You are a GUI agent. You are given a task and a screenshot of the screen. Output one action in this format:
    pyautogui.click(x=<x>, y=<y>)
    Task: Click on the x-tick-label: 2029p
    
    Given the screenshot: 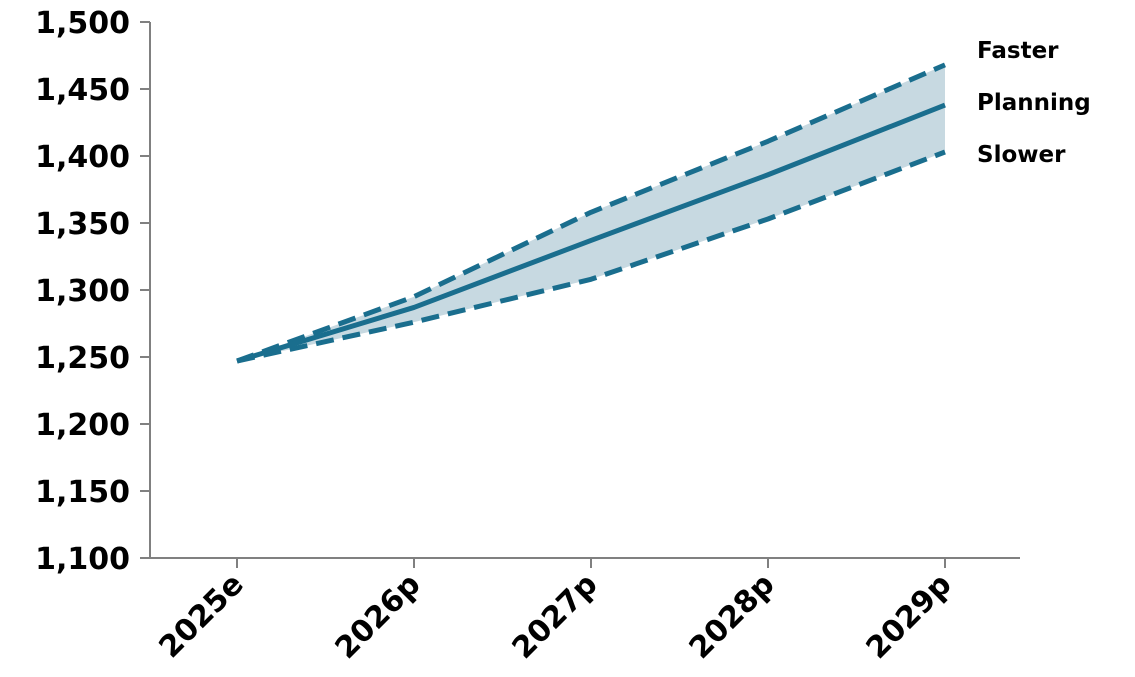 What is the action you would take?
    pyautogui.click(x=909, y=616)
    